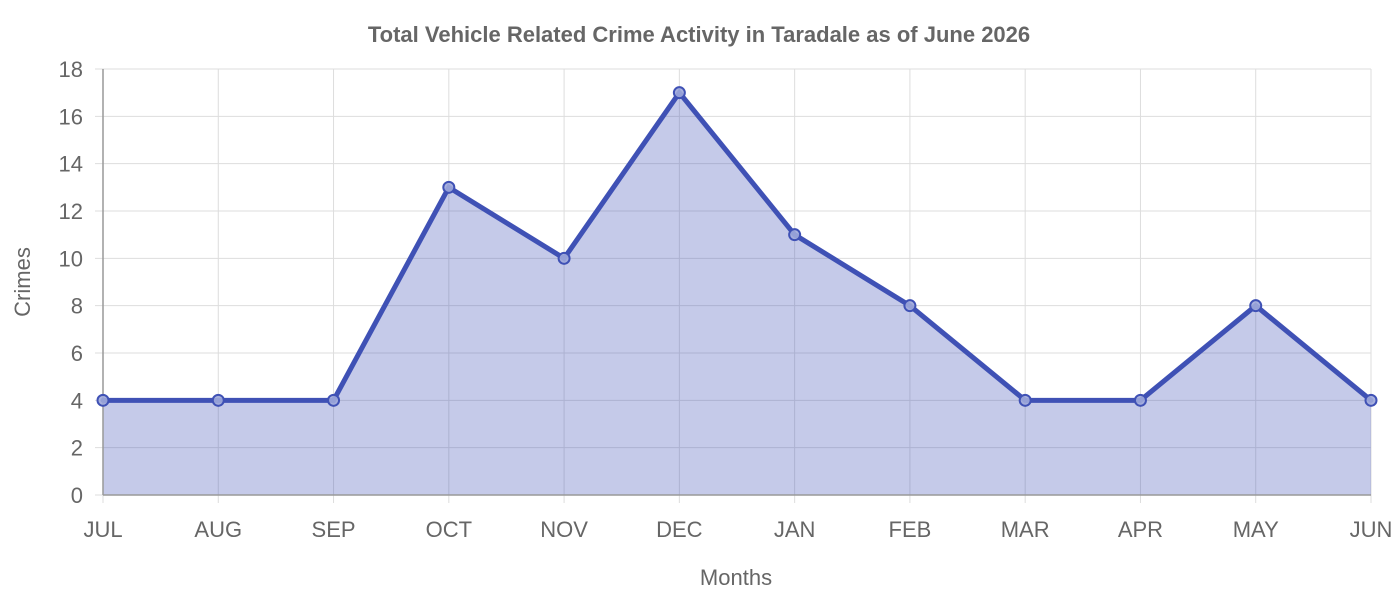 The image size is (1400, 600). Describe the element at coordinates (71, 164) in the screenshot. I see `y-tick-label: 14` at that location.